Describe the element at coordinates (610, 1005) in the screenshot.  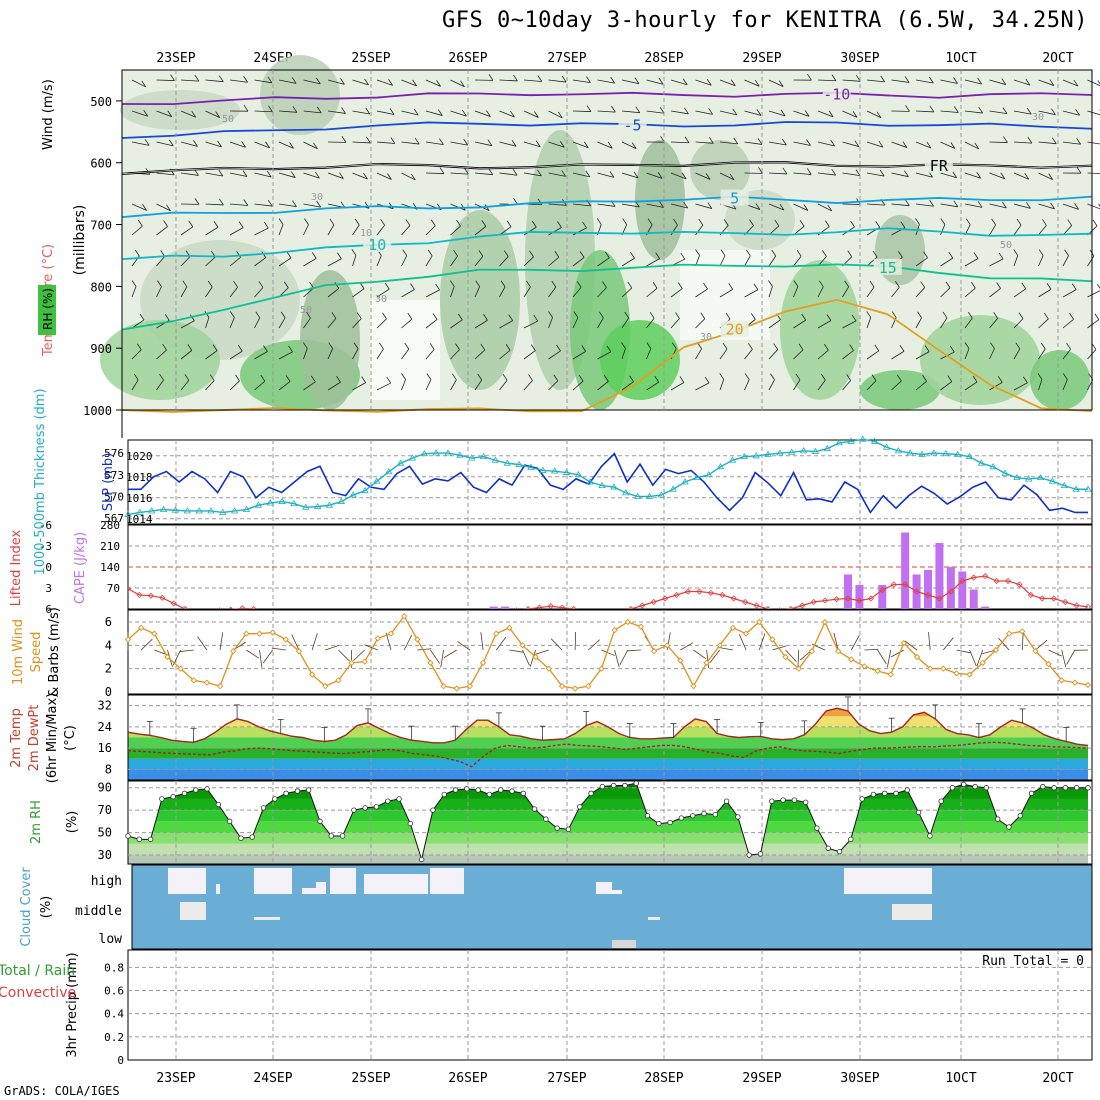
I see `panel-frame-precip` at that location.